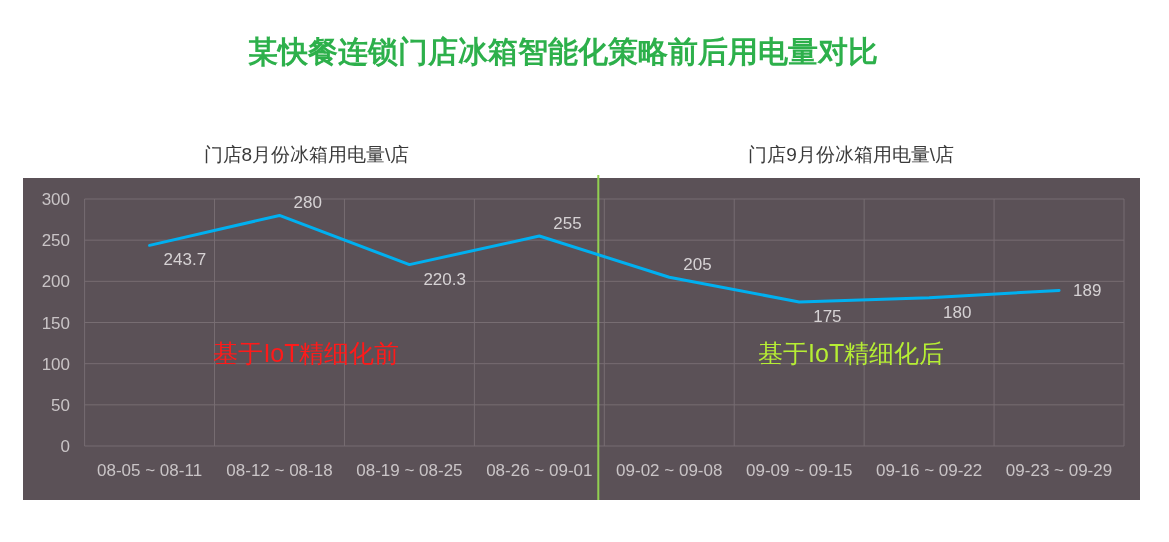 This screenshot has width=1169, height=542. What do you see at coordinates (957, 312) in the screenshot?
I see `data-label: 180` at bounding box center [957, 312].